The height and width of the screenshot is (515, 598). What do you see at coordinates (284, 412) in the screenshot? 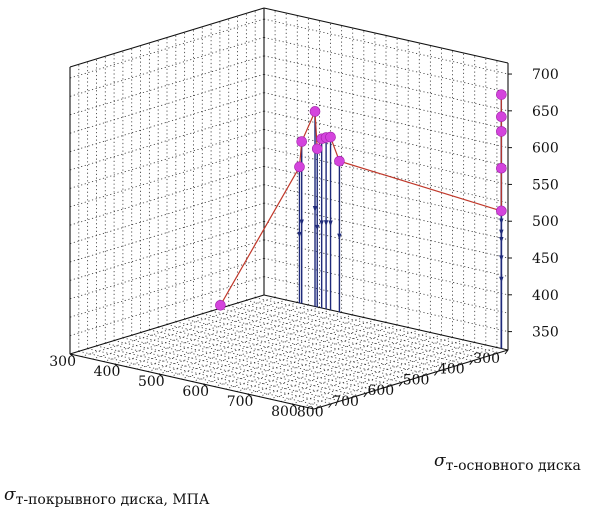
I see `y-tick-label: 800` at bounding box center [284, 412].